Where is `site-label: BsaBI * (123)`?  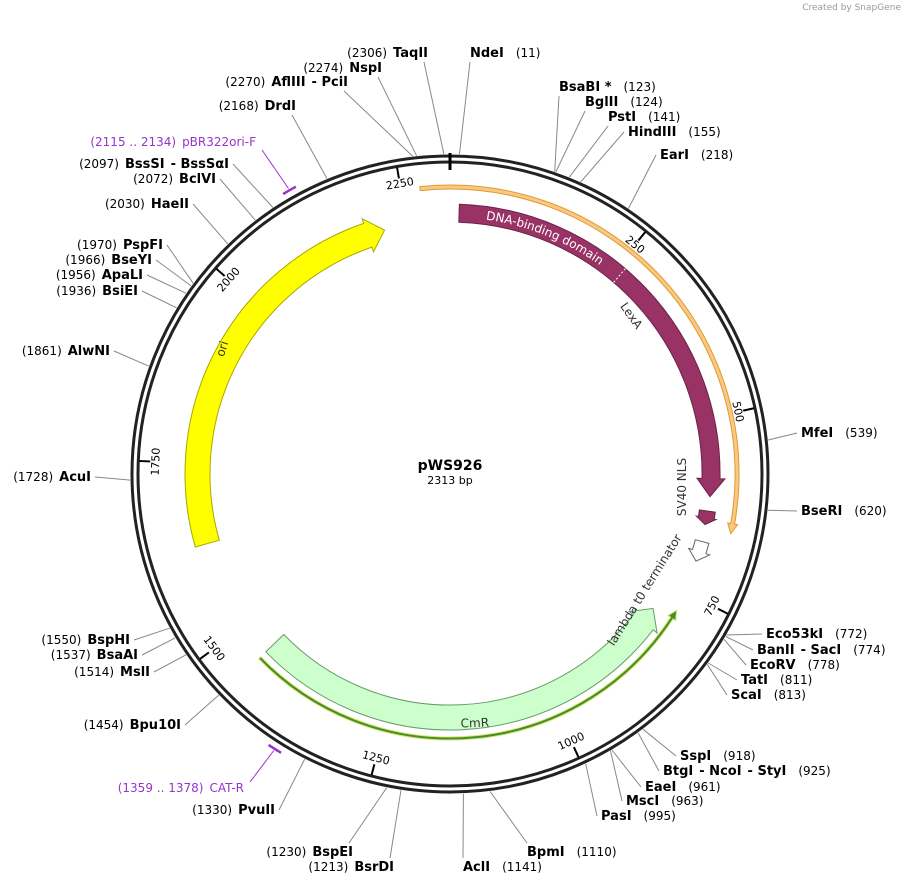
site-label: BsaBI * (123) is located at coordinates (607, 87).